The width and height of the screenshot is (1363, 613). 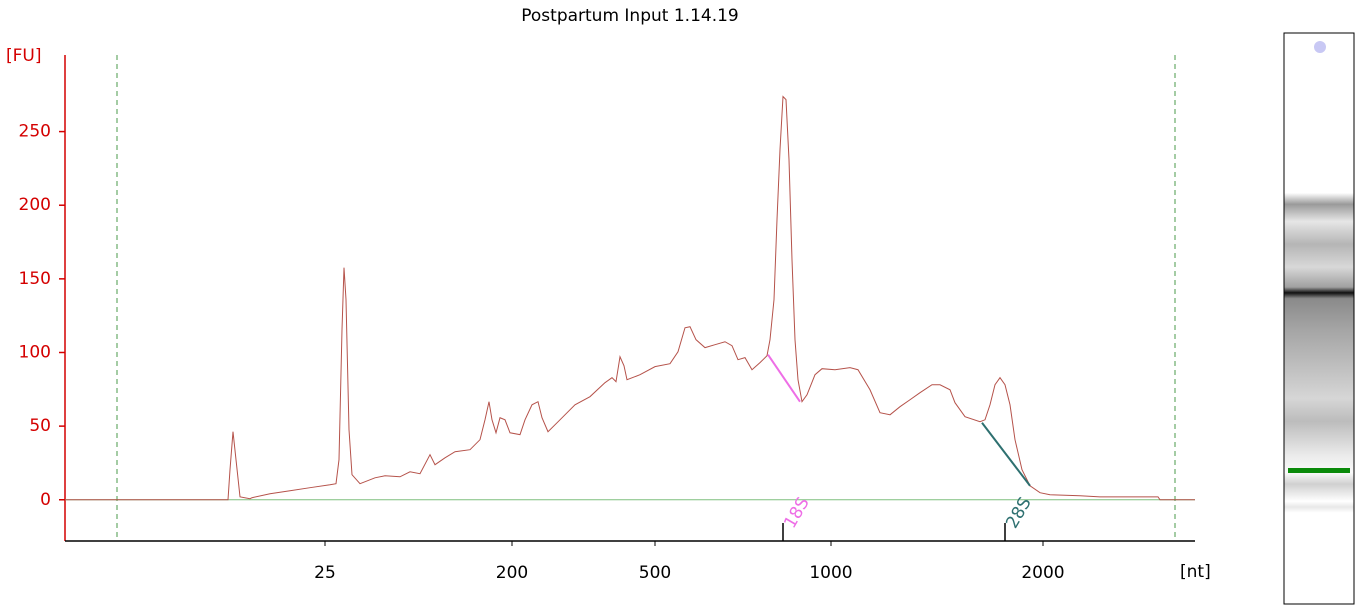 I want to click on gel-lane, so click(x=1319, y=318).